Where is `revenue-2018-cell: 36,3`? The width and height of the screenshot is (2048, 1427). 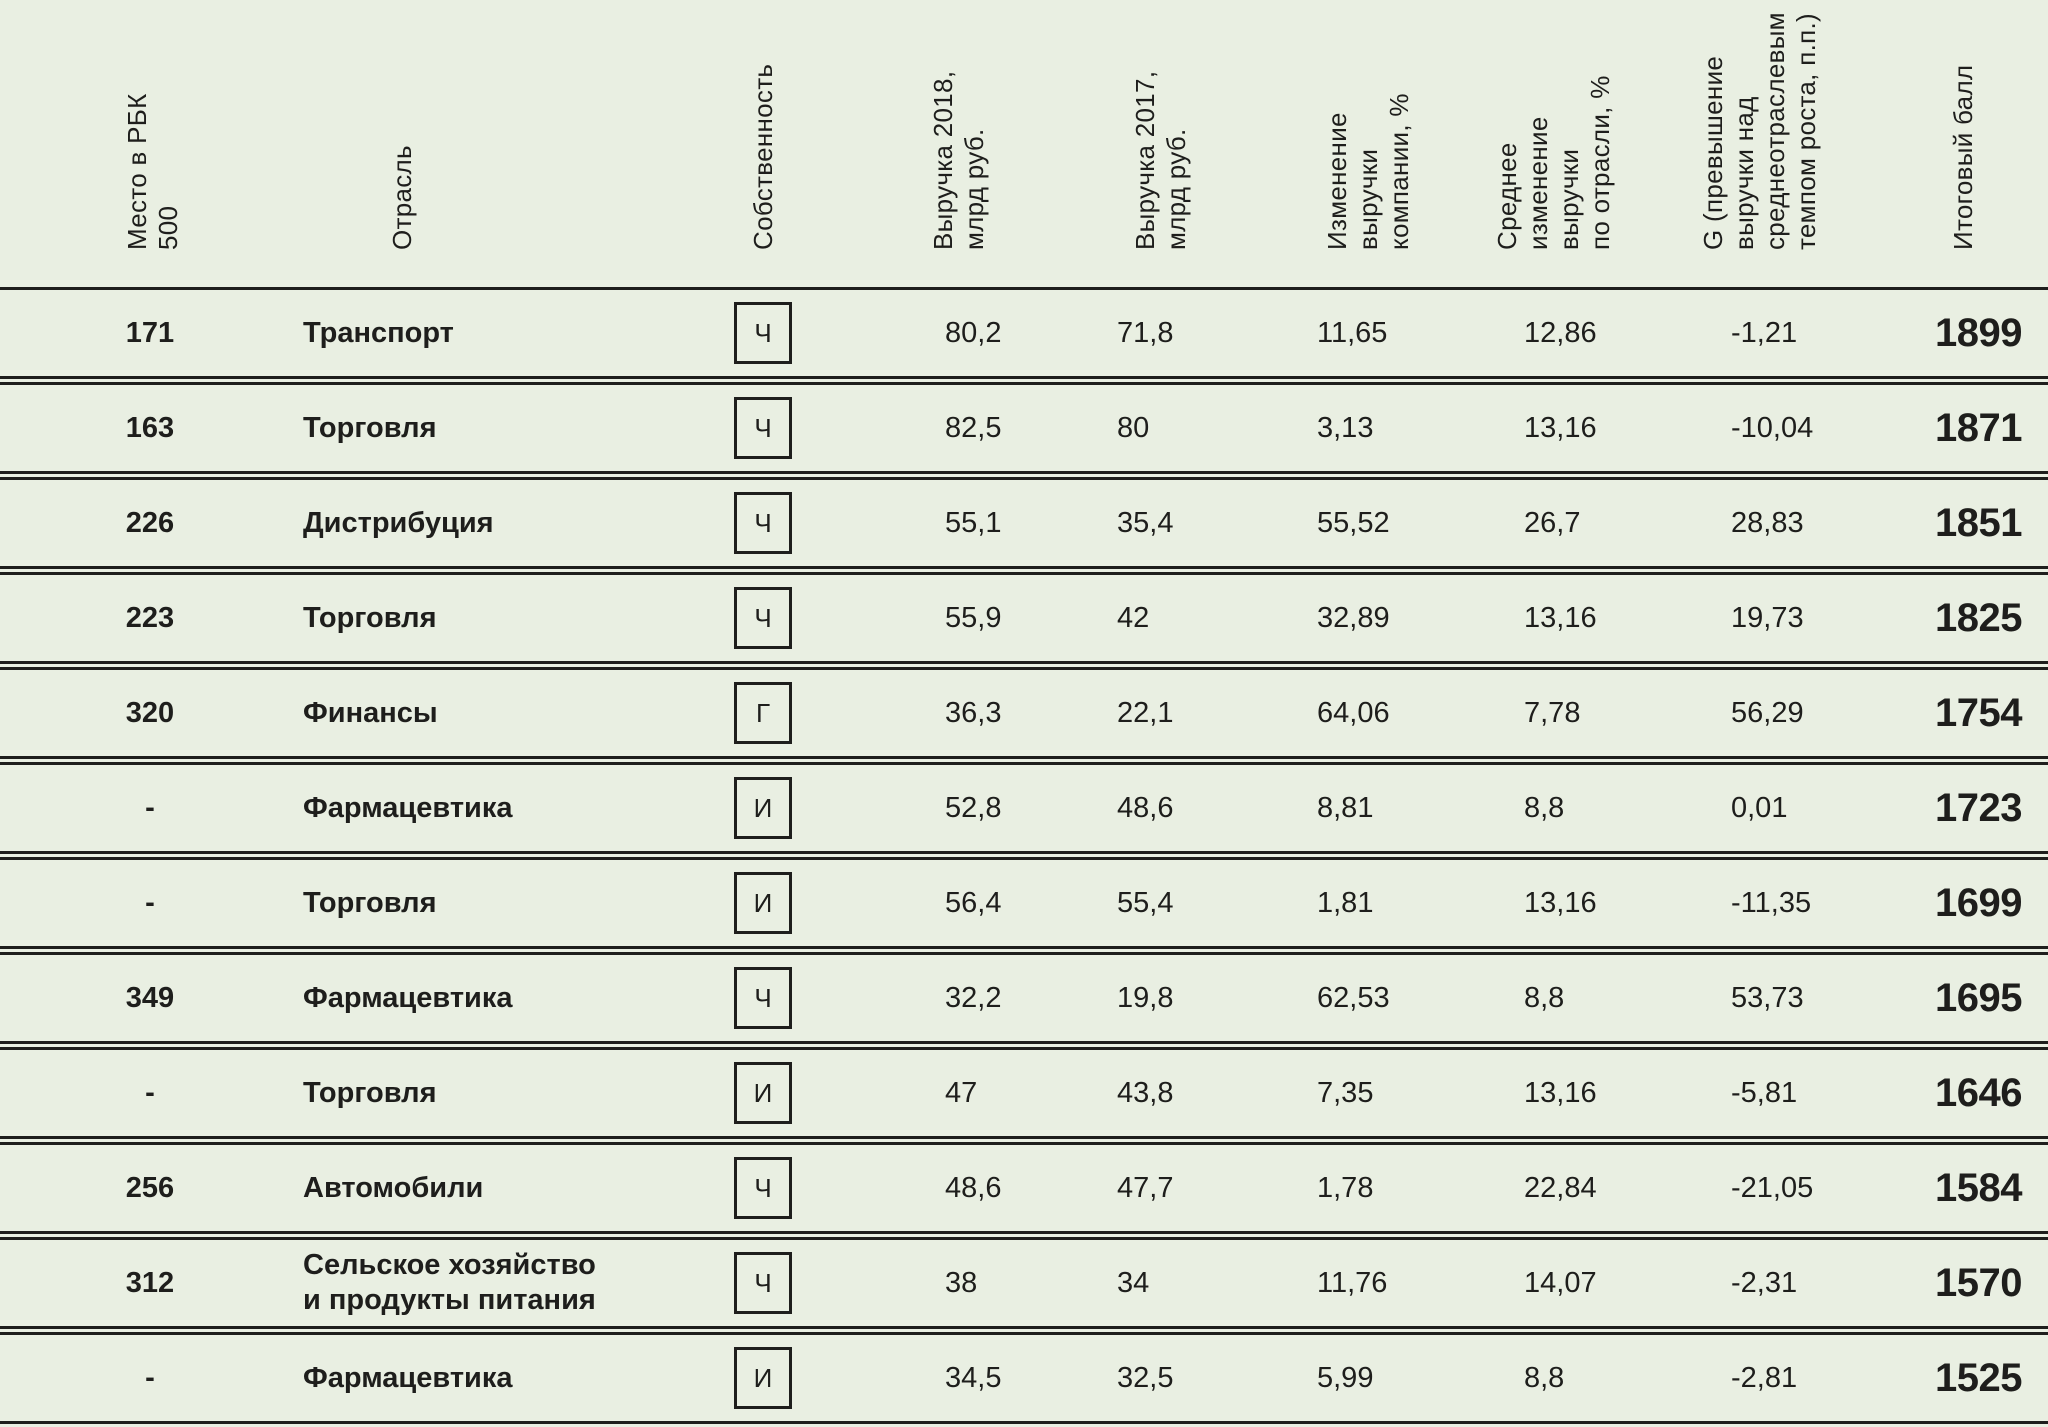 revenue-2018-cell: 36,3 is located at coordinates (973, 712).